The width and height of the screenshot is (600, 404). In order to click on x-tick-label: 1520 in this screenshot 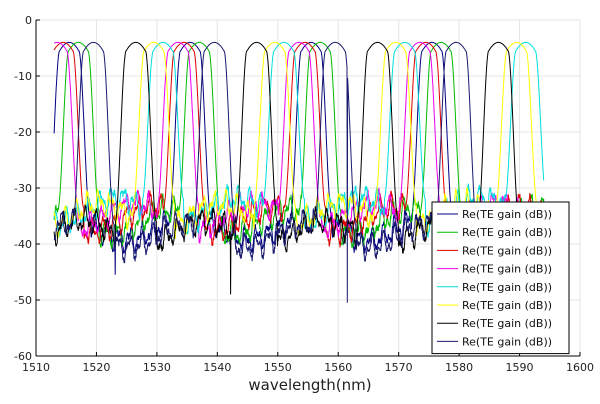, I will do `click(96, 367)`.